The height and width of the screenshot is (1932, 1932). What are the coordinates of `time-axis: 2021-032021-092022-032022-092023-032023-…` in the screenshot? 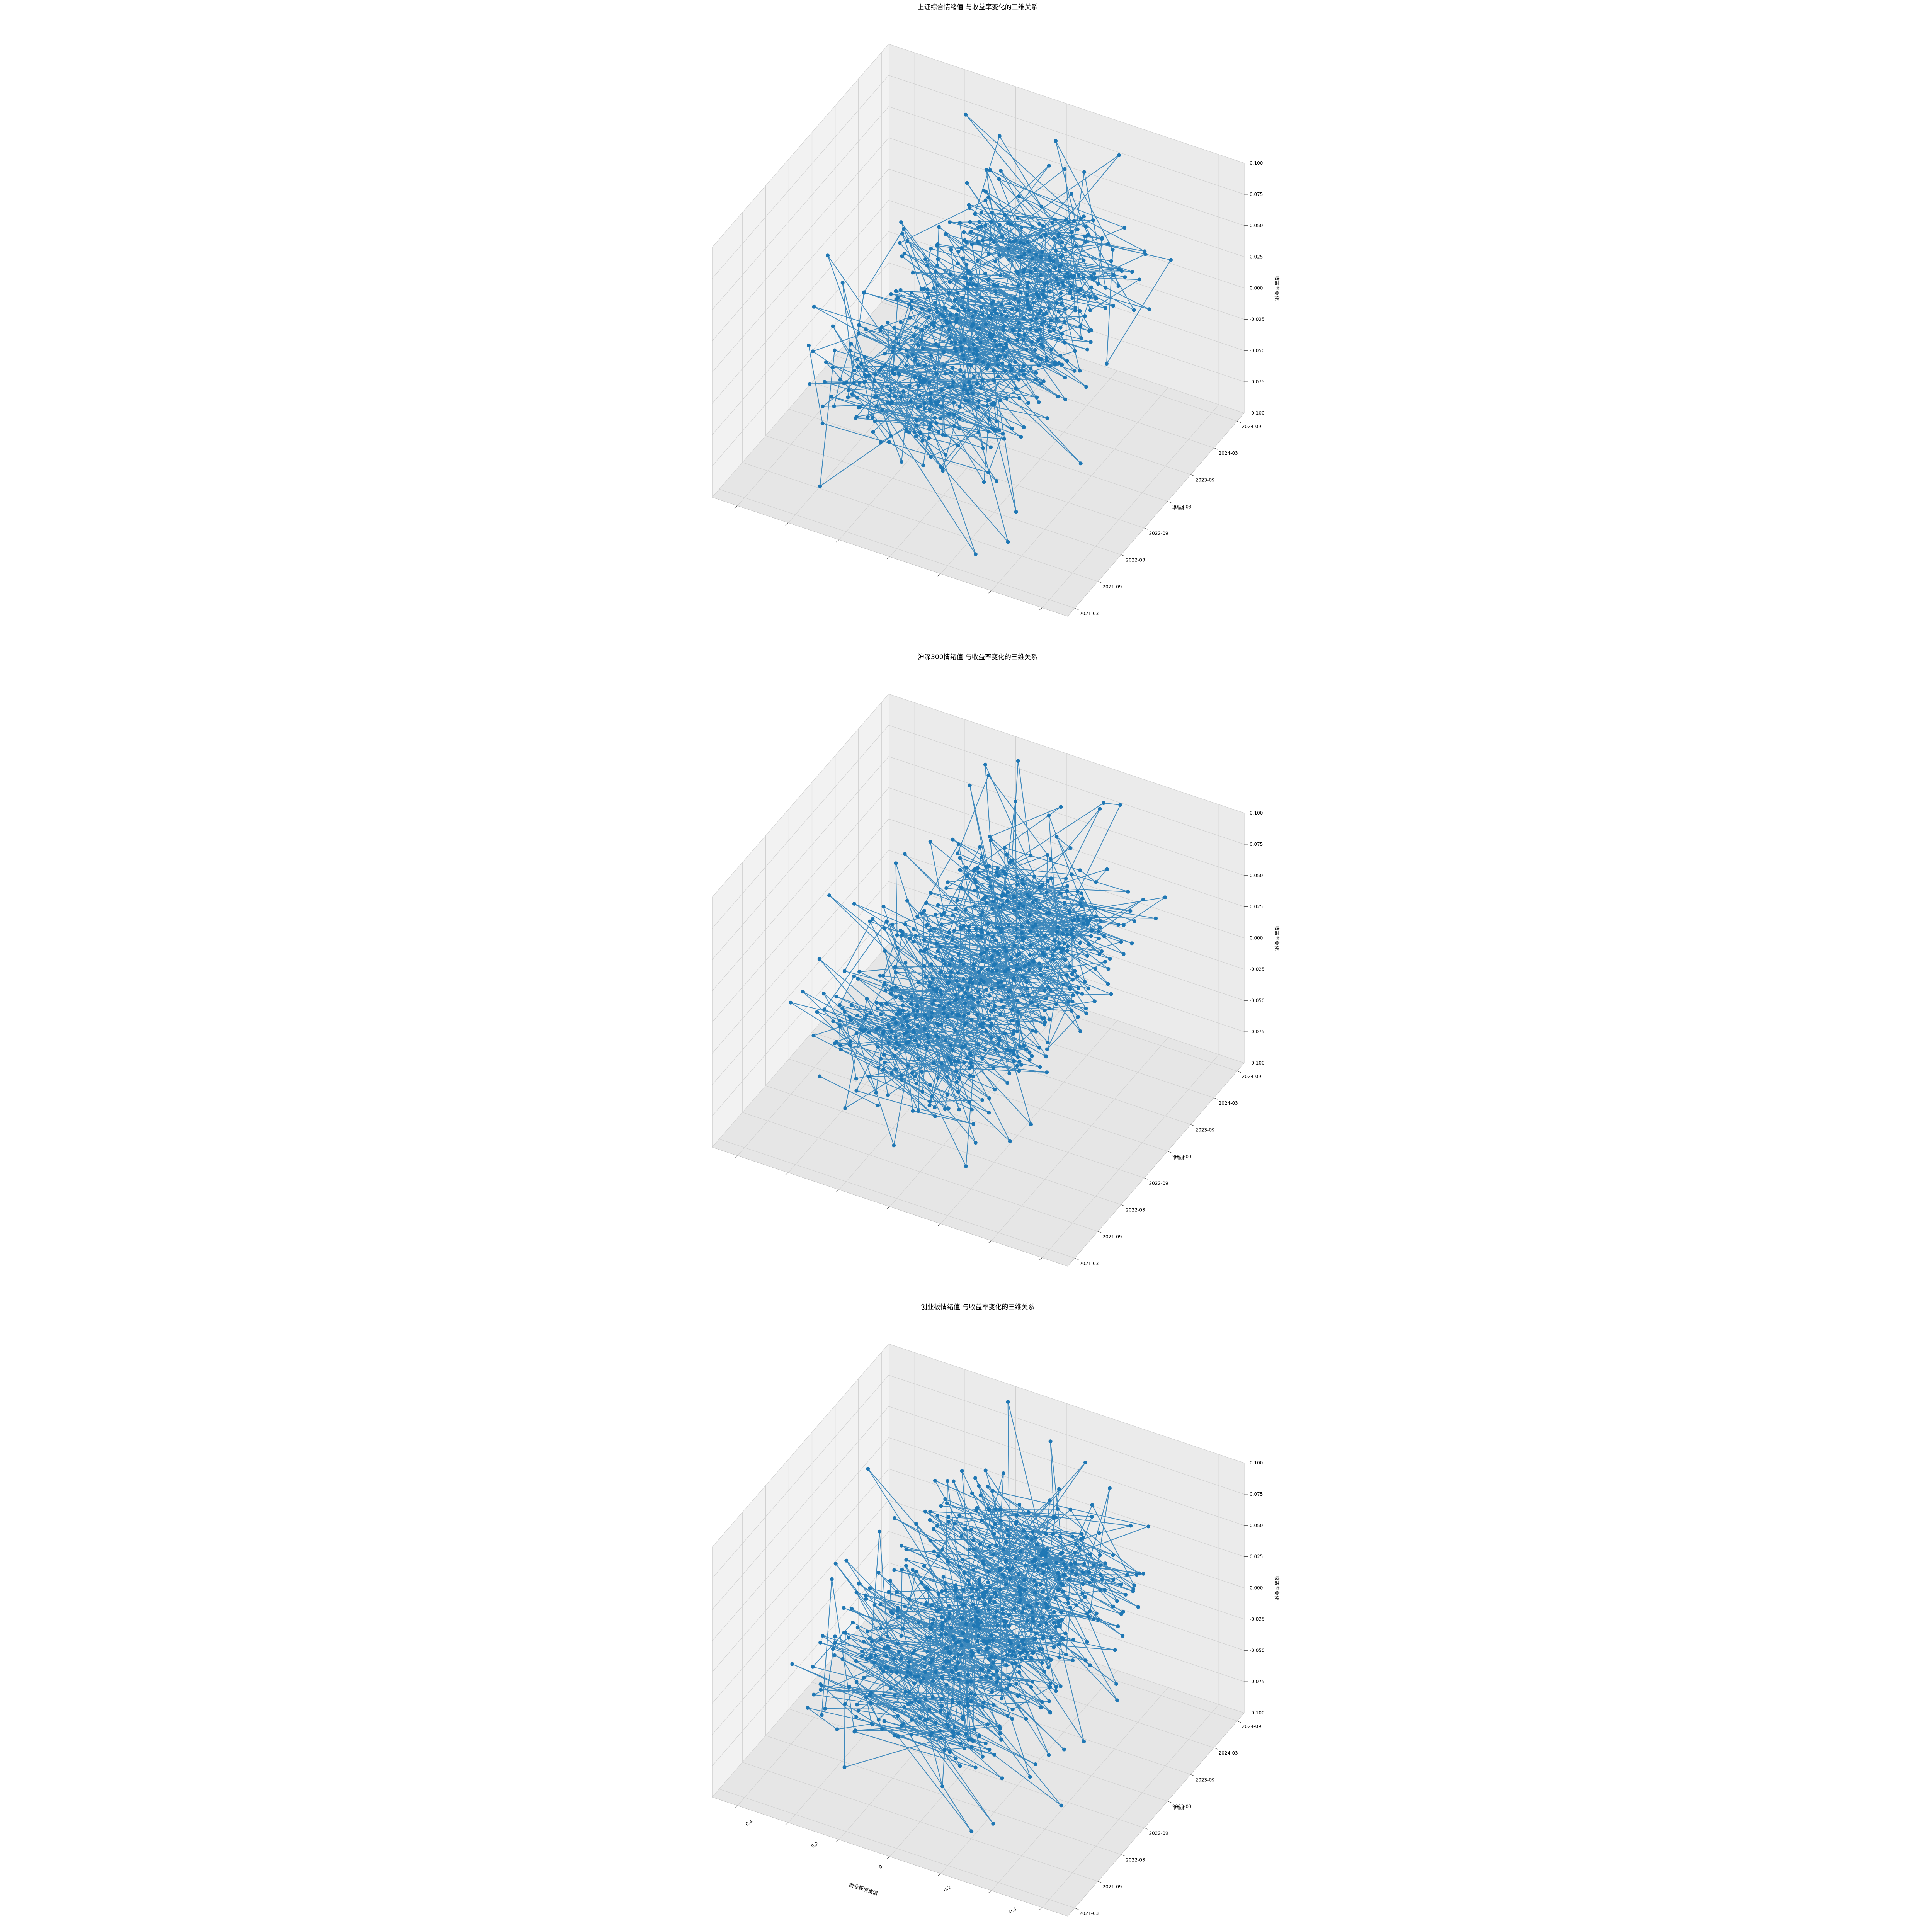 It's located at (1168, 518).